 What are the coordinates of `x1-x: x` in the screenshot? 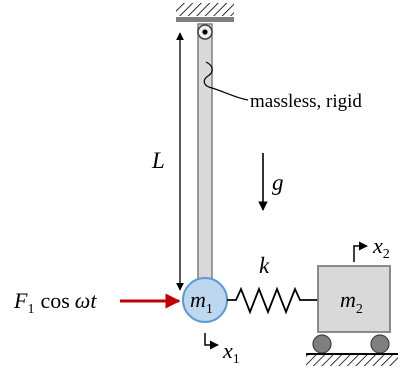 It's located at (227, 350).